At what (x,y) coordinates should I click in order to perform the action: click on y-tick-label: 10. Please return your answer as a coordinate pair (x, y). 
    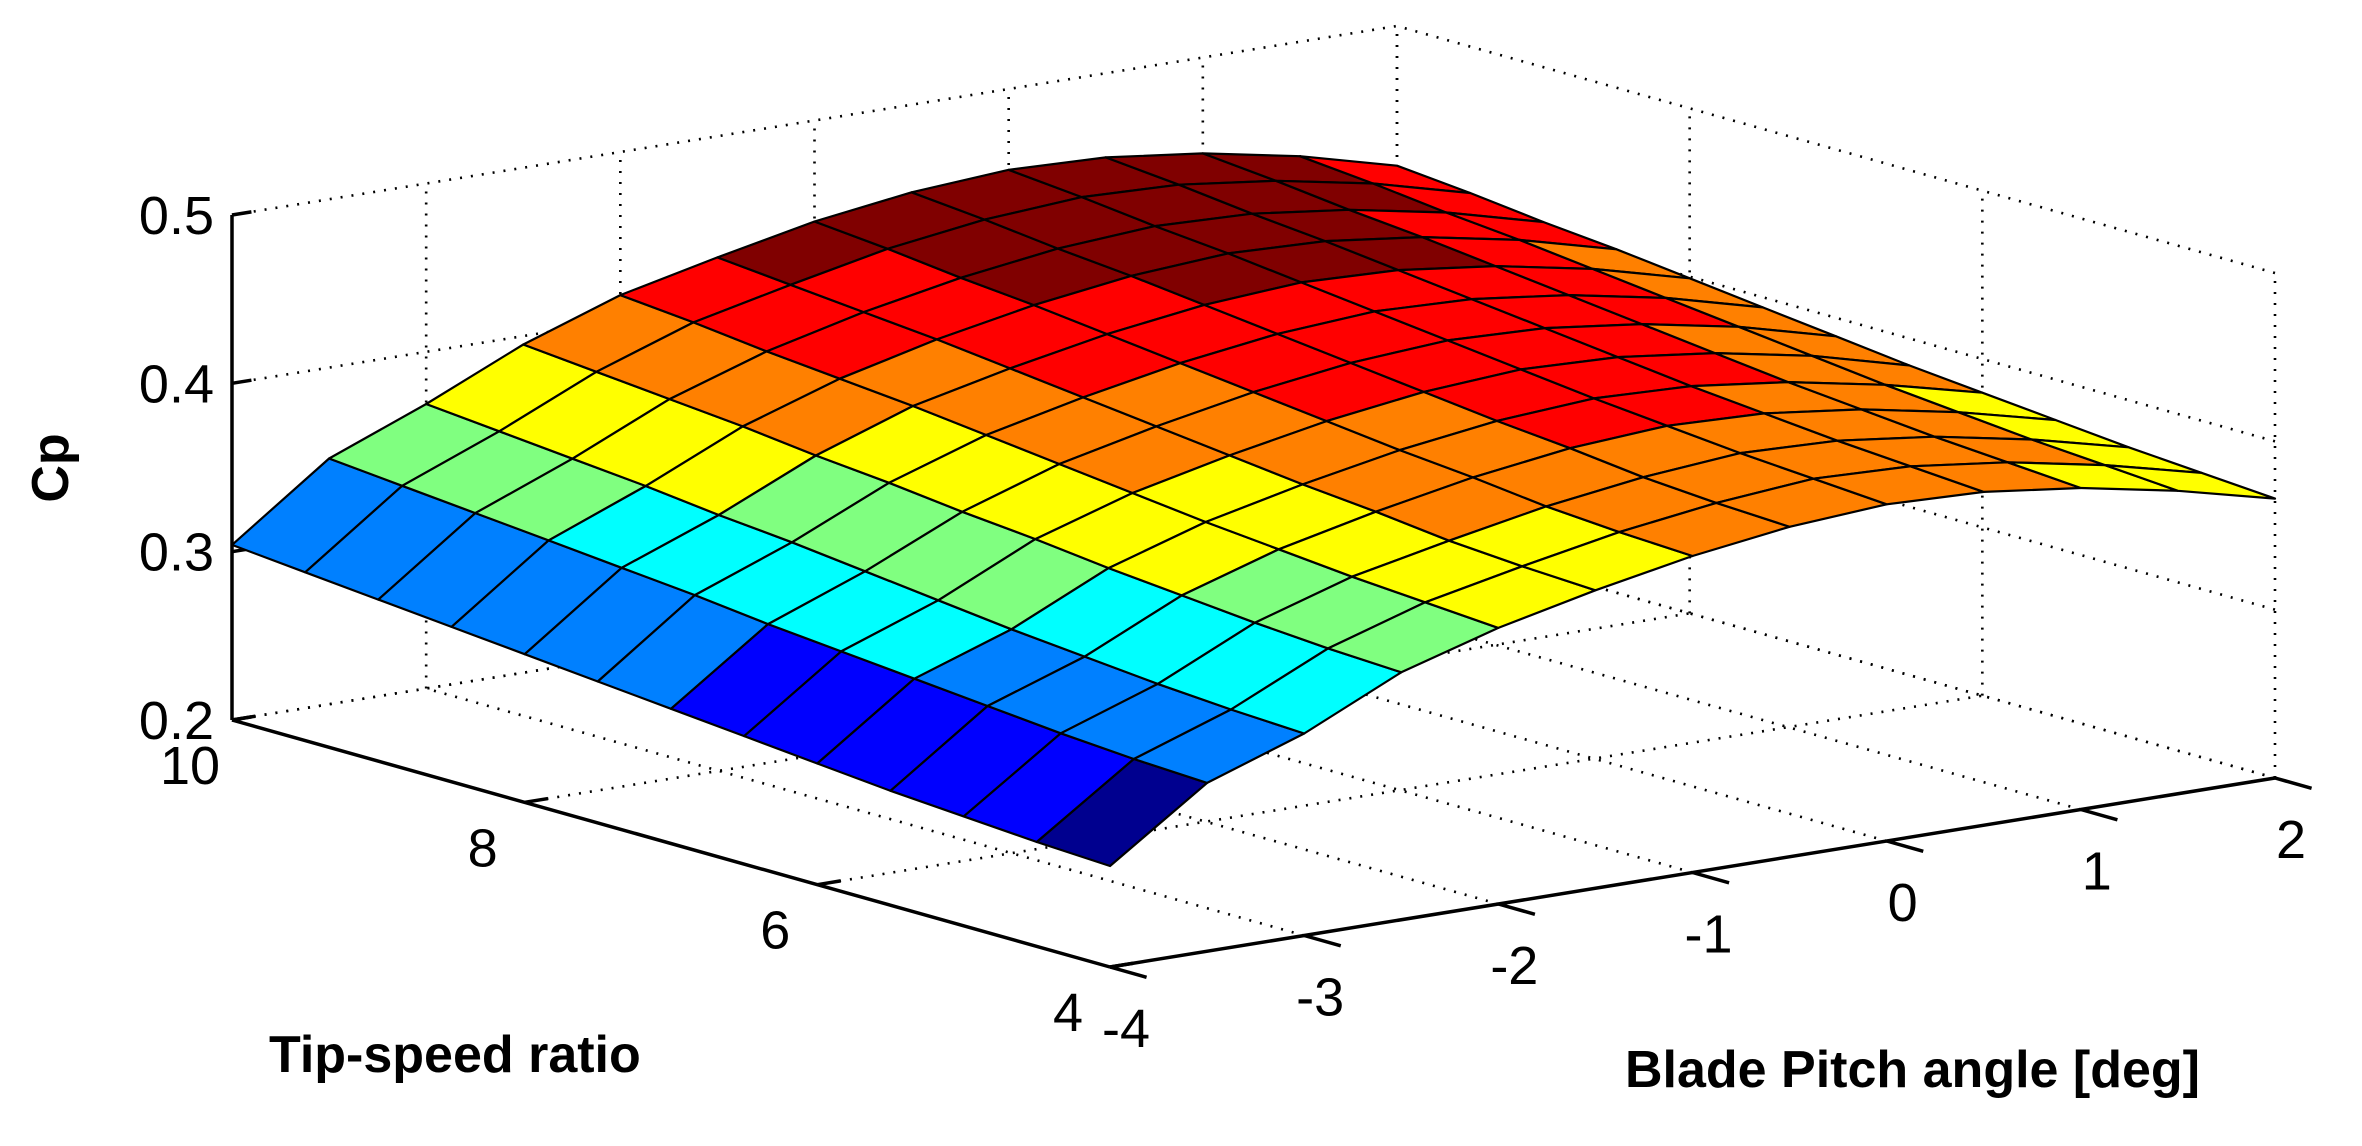
    Looking at the image, I should click on (190, 766).